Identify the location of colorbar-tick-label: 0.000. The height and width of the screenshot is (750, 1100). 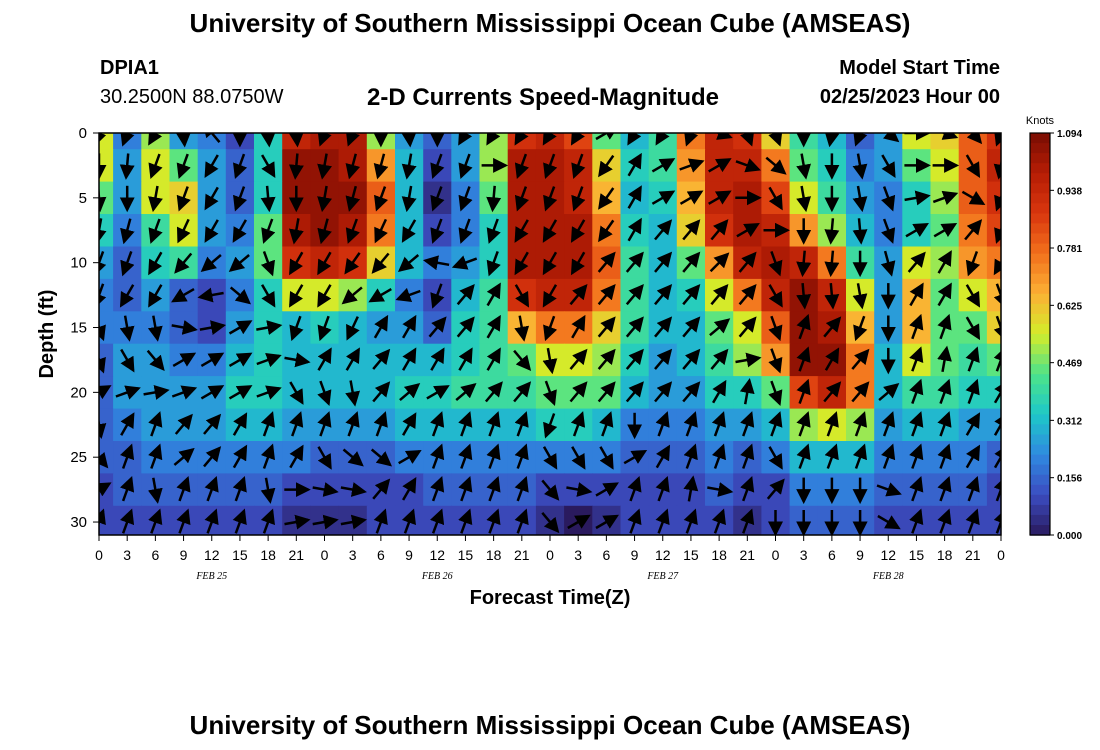
(1069, 536).